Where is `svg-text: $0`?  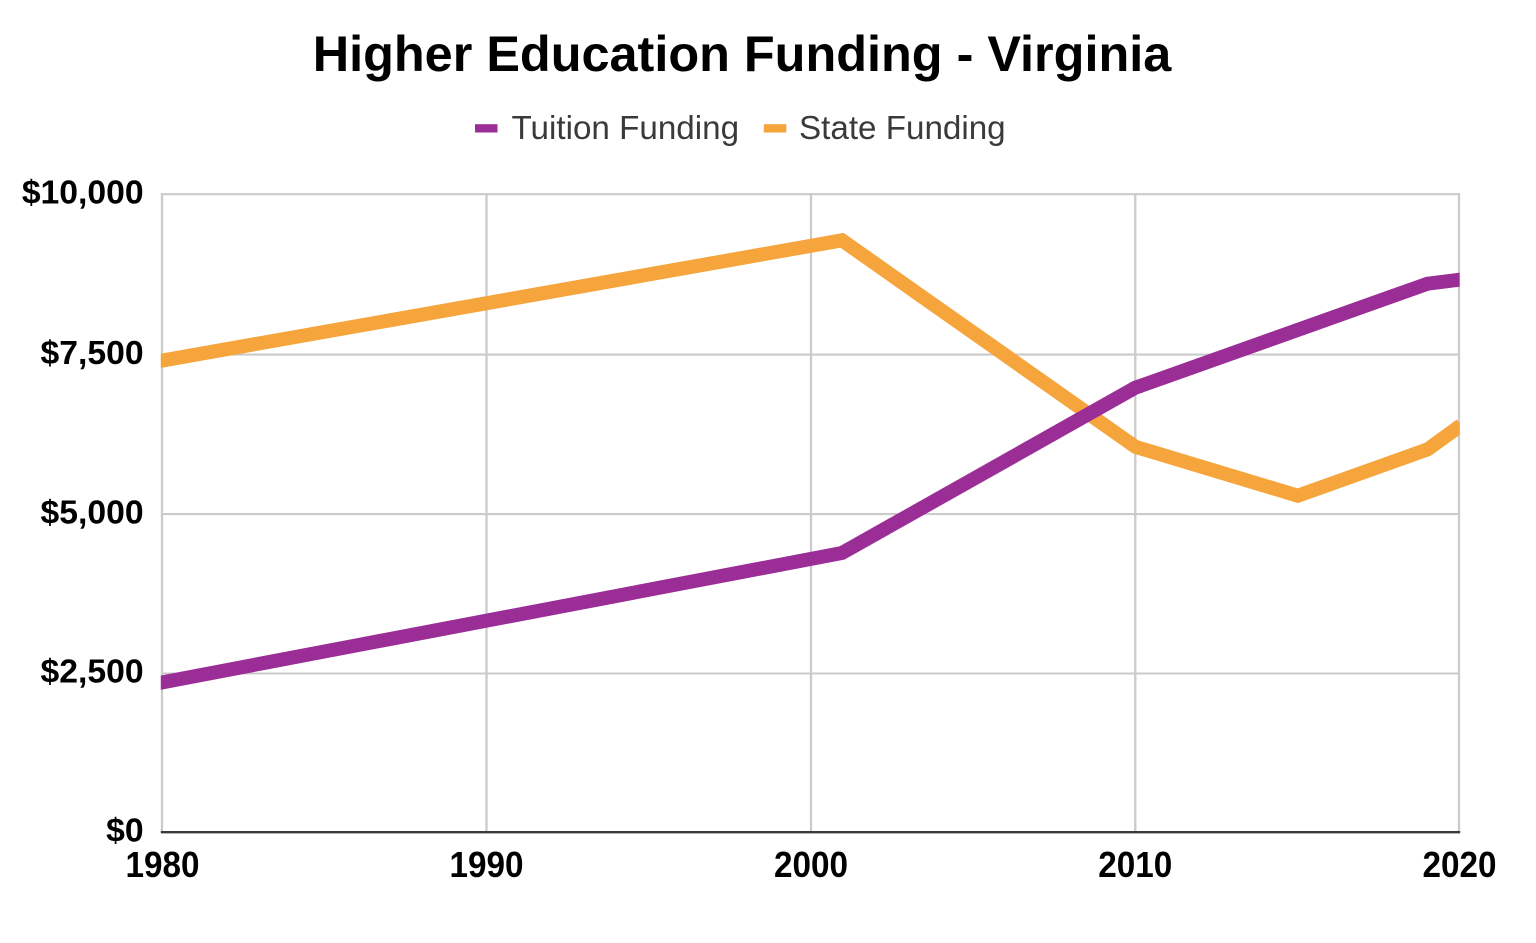 svg-text: $0 is located at coordinates (124, 831).